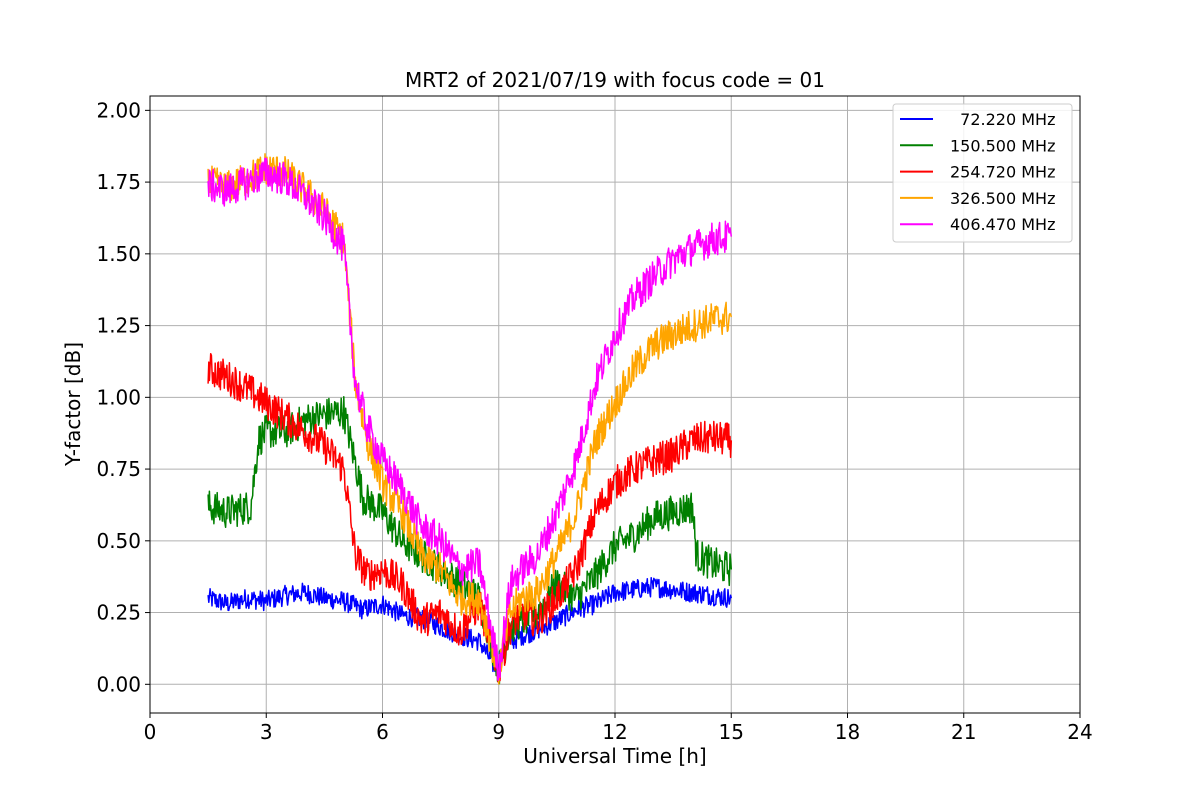 The height and width of the screenshot is (804, 1200). I want to click on x-tick-label: 3, so click(266, 732).